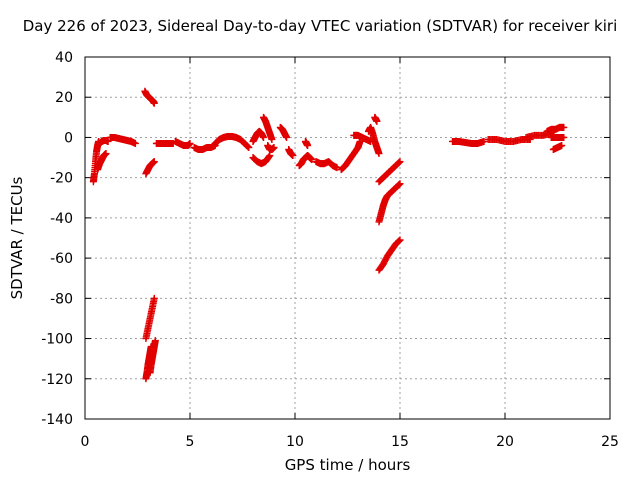 The width and height of the screenshot is (640, 480). Describe the element at coordinates (150, 168) in the screenshot. I see `series-arc6` at that location.